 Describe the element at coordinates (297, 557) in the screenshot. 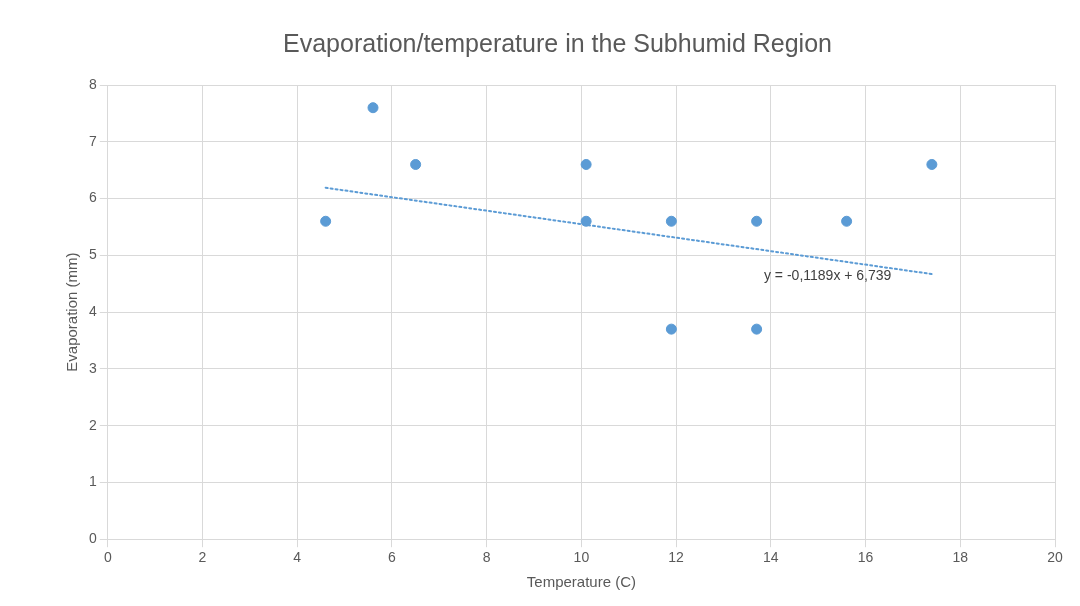

I see `x-tick-label: 4` at that location.